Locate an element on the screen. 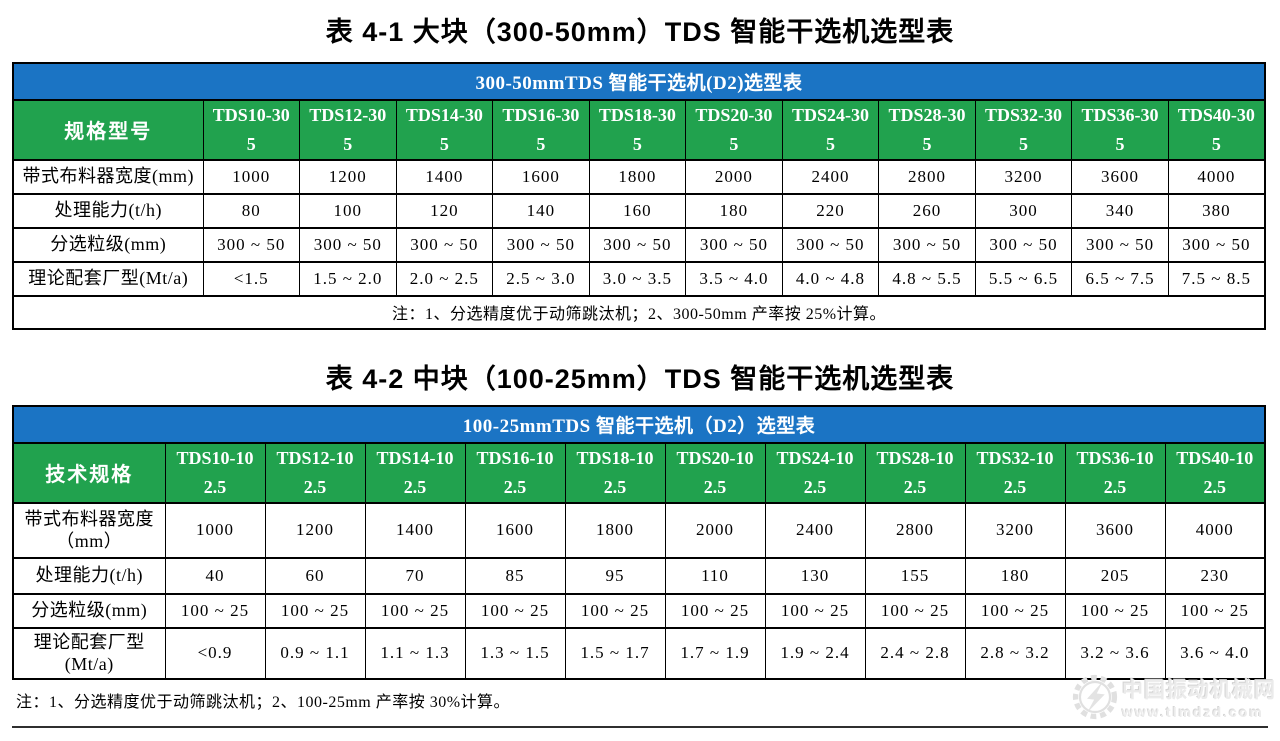 This screenshot has width=1280, height=741. watermark-site-url: www.tlmdzd.com is located at coordinates (1193, 712).